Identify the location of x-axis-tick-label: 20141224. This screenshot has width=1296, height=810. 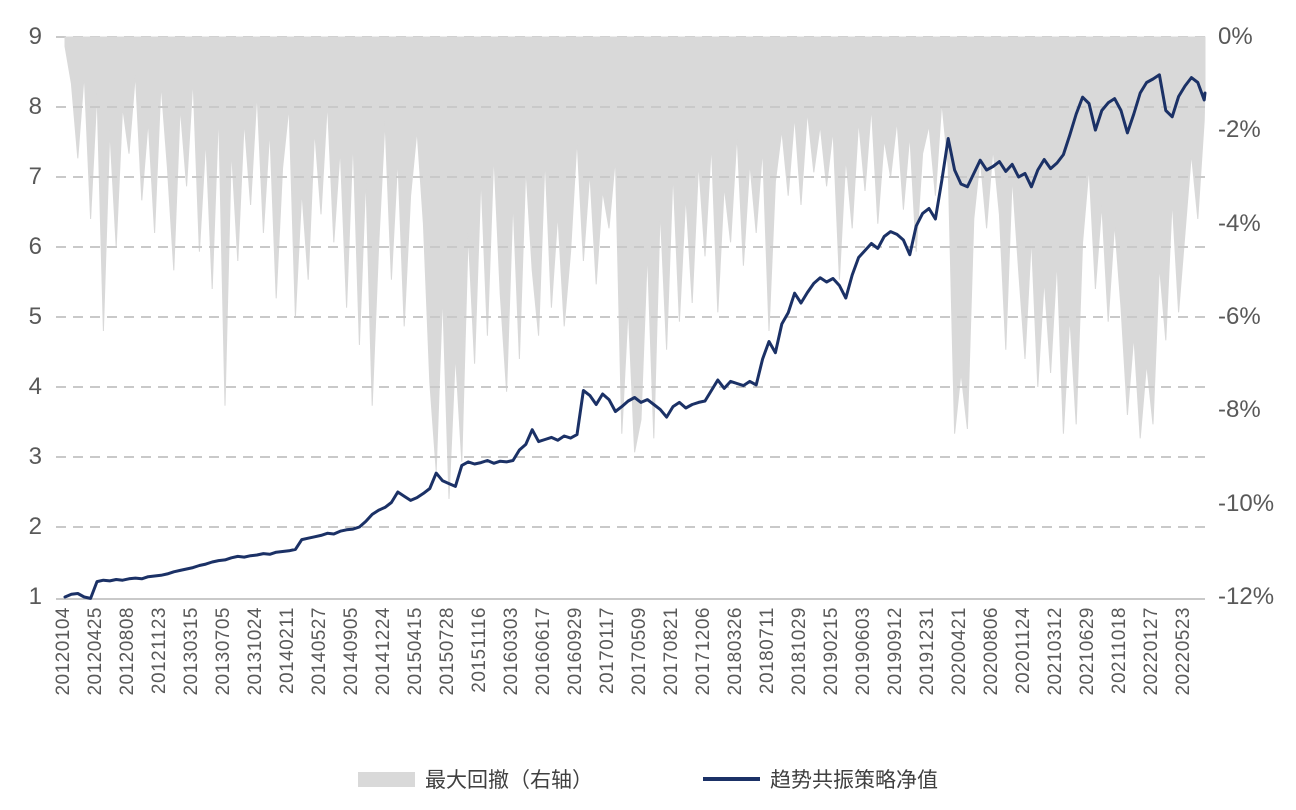
(383, 651).